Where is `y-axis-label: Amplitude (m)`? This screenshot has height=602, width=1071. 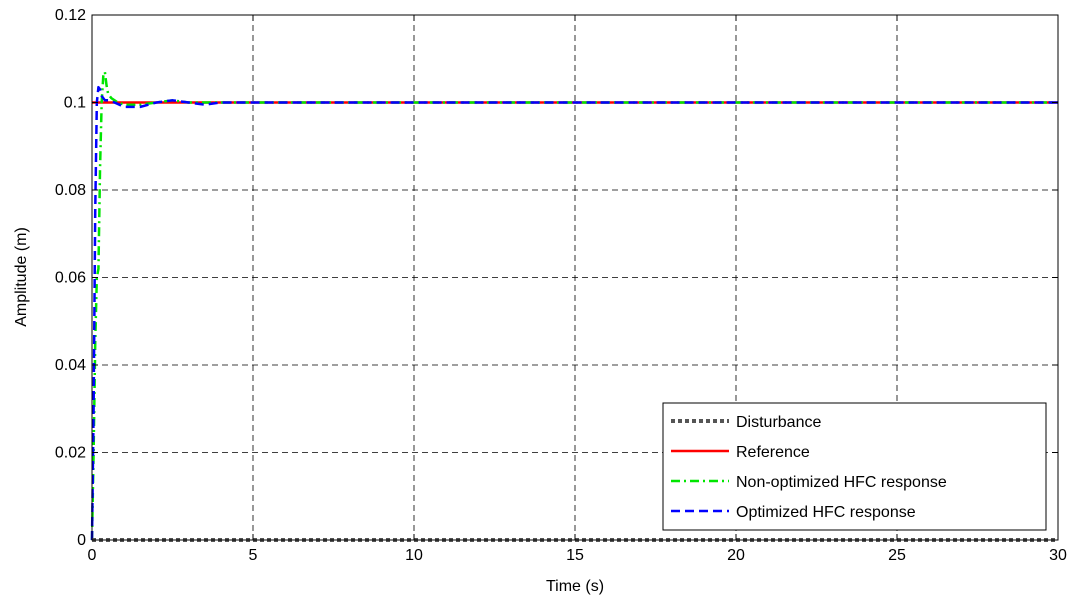
y-axis-label: Amplitude (m) is located at coordinates (21, 277).